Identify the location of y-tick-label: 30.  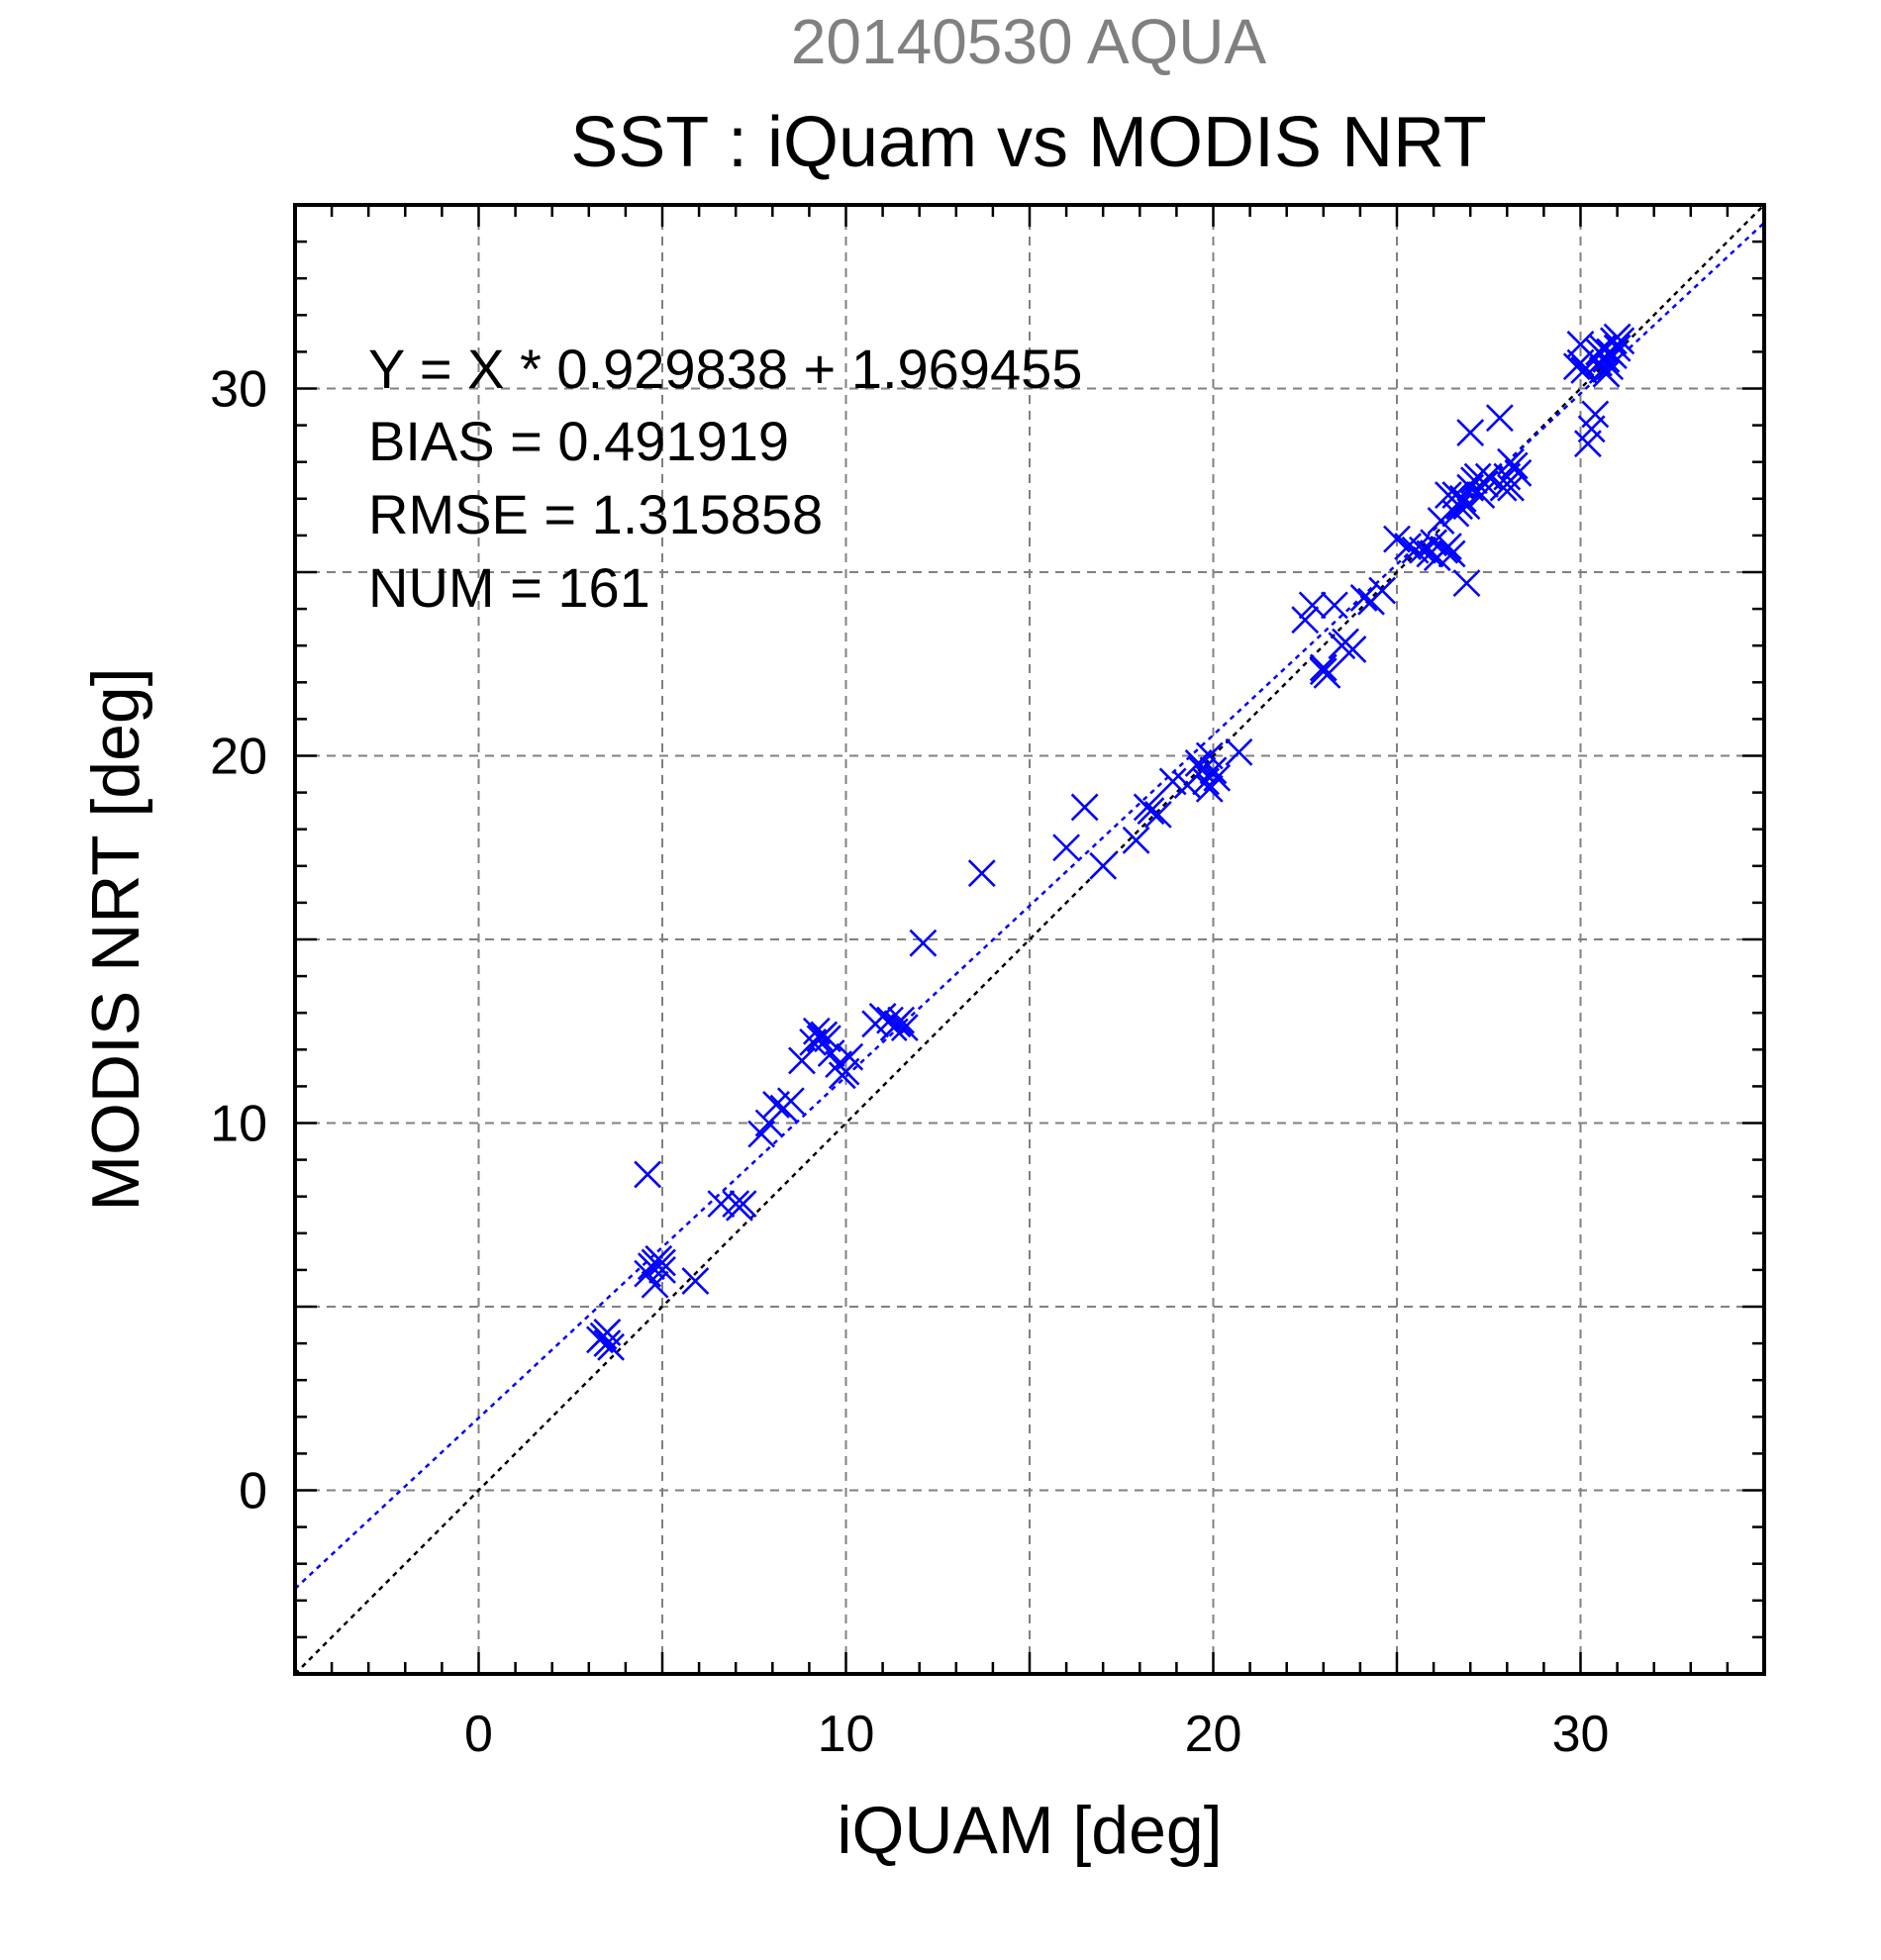
(239, 390).